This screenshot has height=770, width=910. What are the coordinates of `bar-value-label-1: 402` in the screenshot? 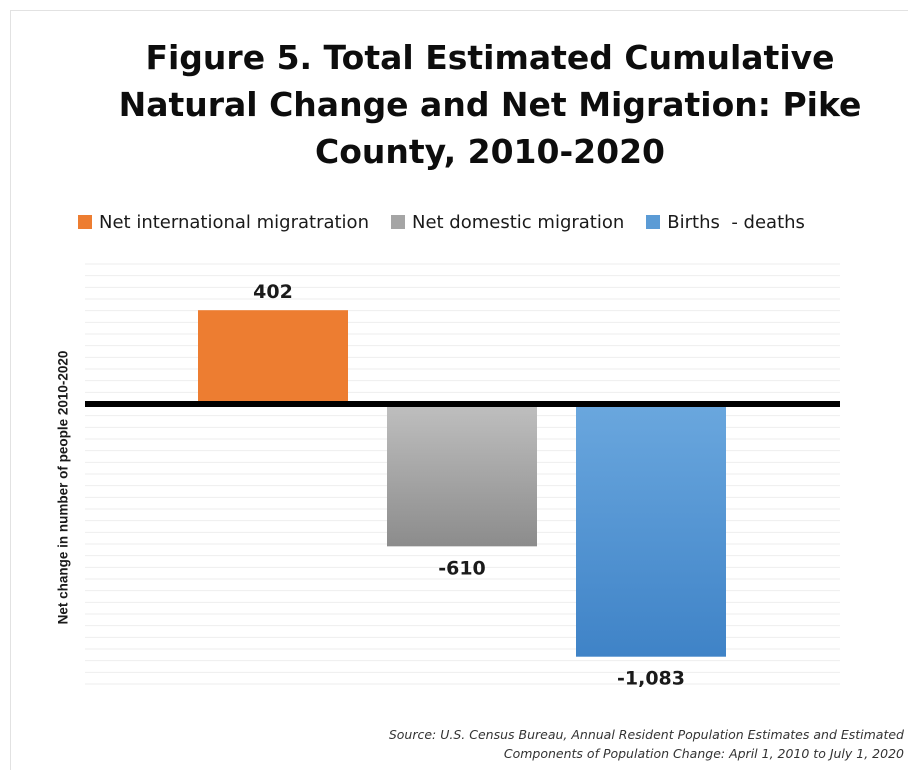 It's located at (273, 292).